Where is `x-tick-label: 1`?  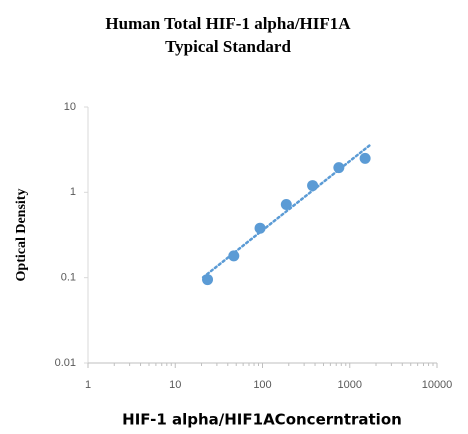 x-tick-label: 1 is located at coordinates (88, 385).